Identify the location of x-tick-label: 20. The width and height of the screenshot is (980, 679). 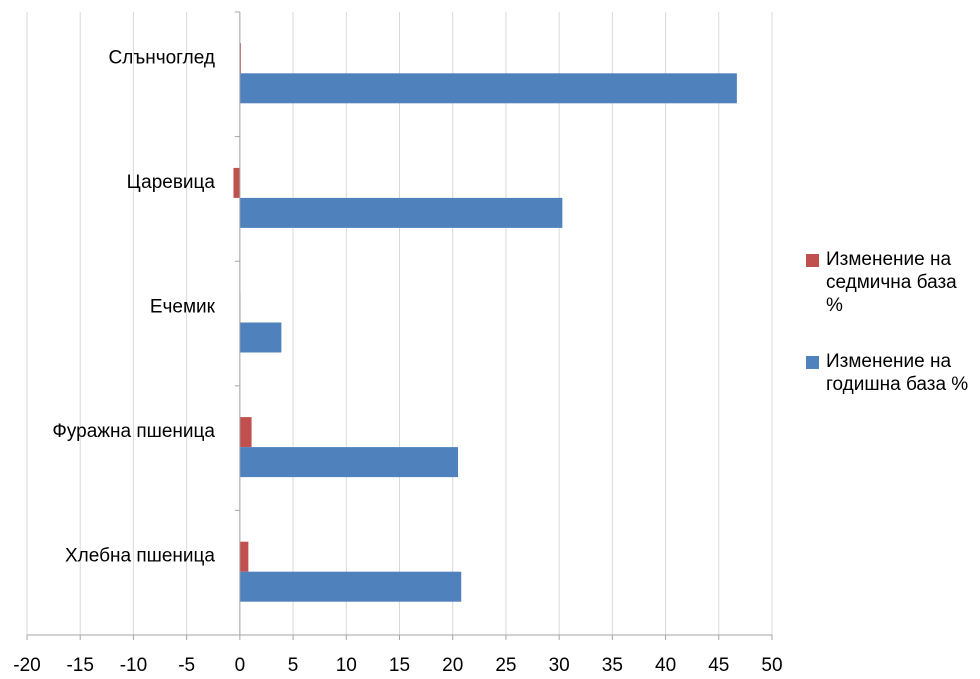
(452, 665).